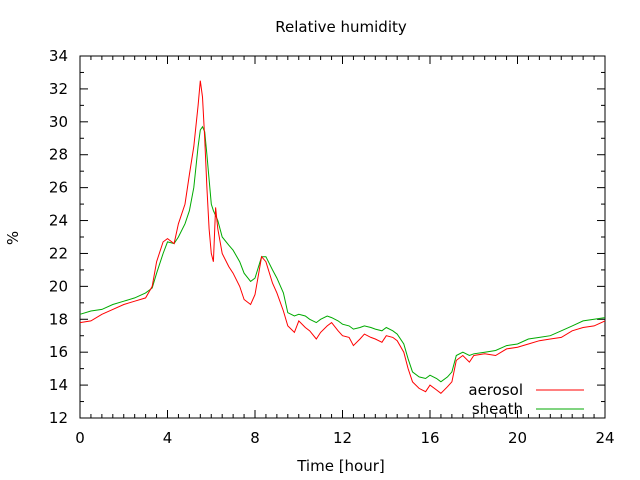  What do you see at coordinates (58, 89) in the screenshot?
I see `y-tick-label: 32` at bounding box center [58, 89].